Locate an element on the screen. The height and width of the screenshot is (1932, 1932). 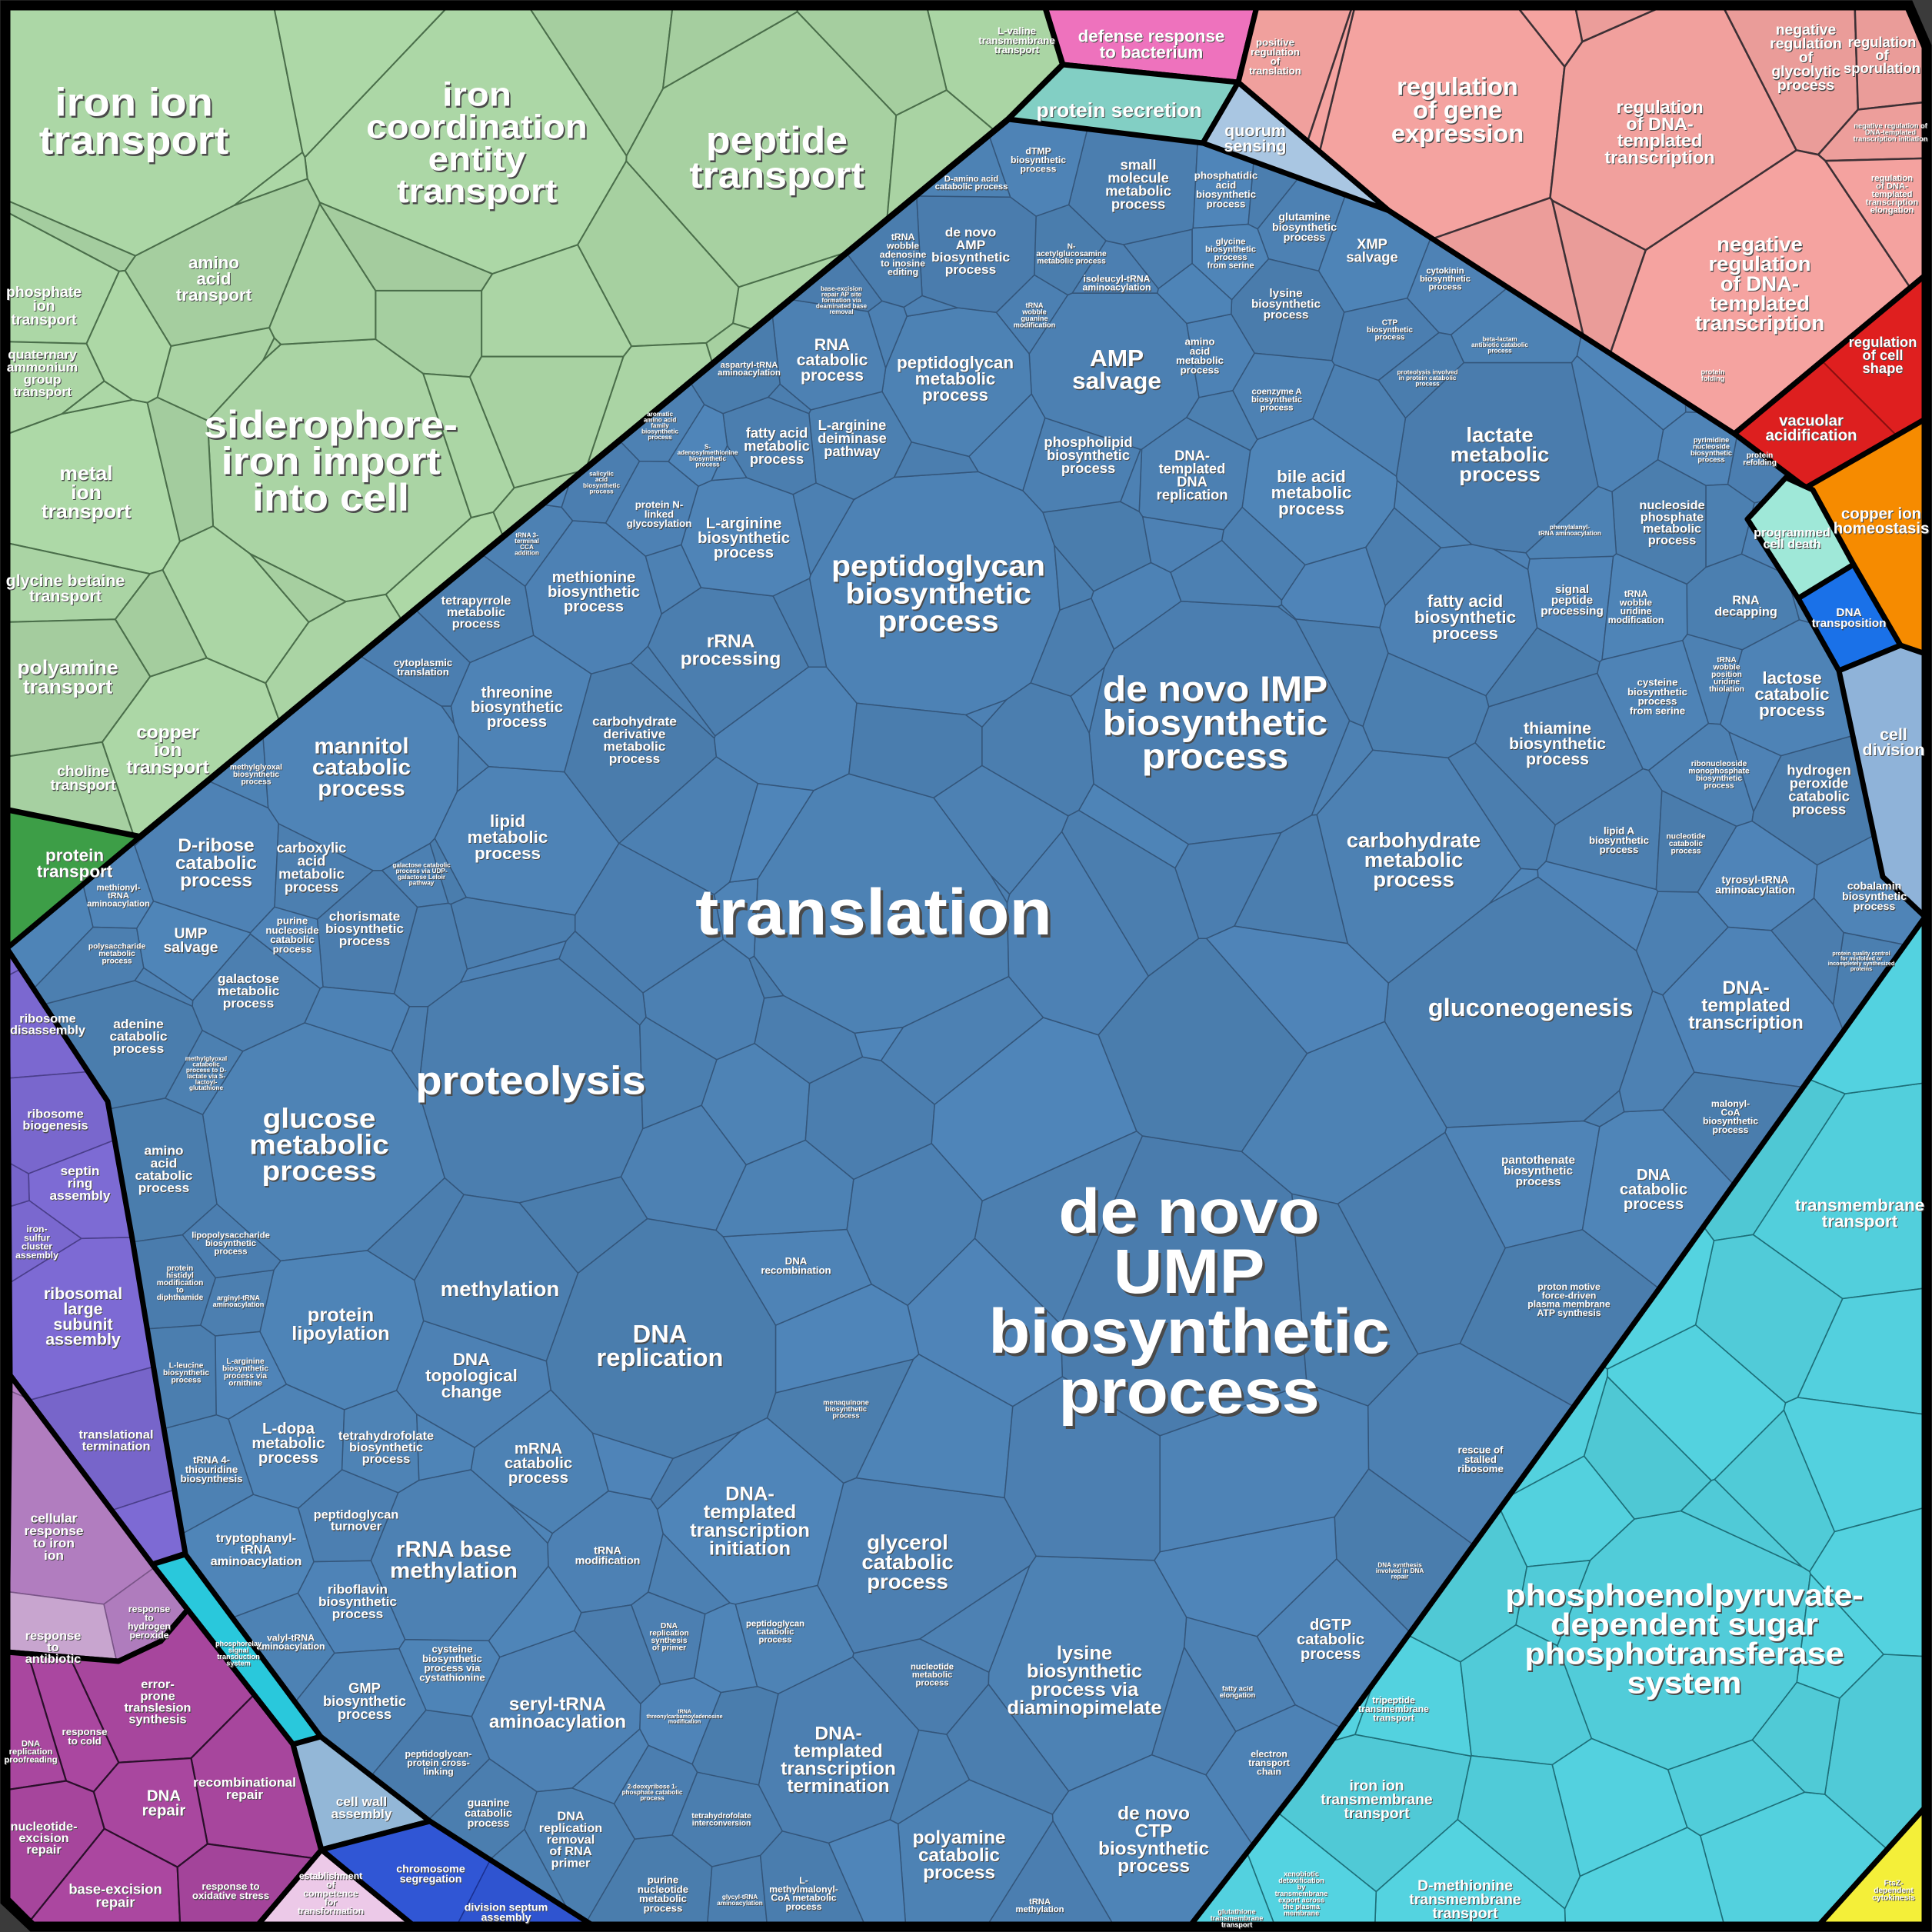
svg-text: methylation is located at coordinates (500, 1289).